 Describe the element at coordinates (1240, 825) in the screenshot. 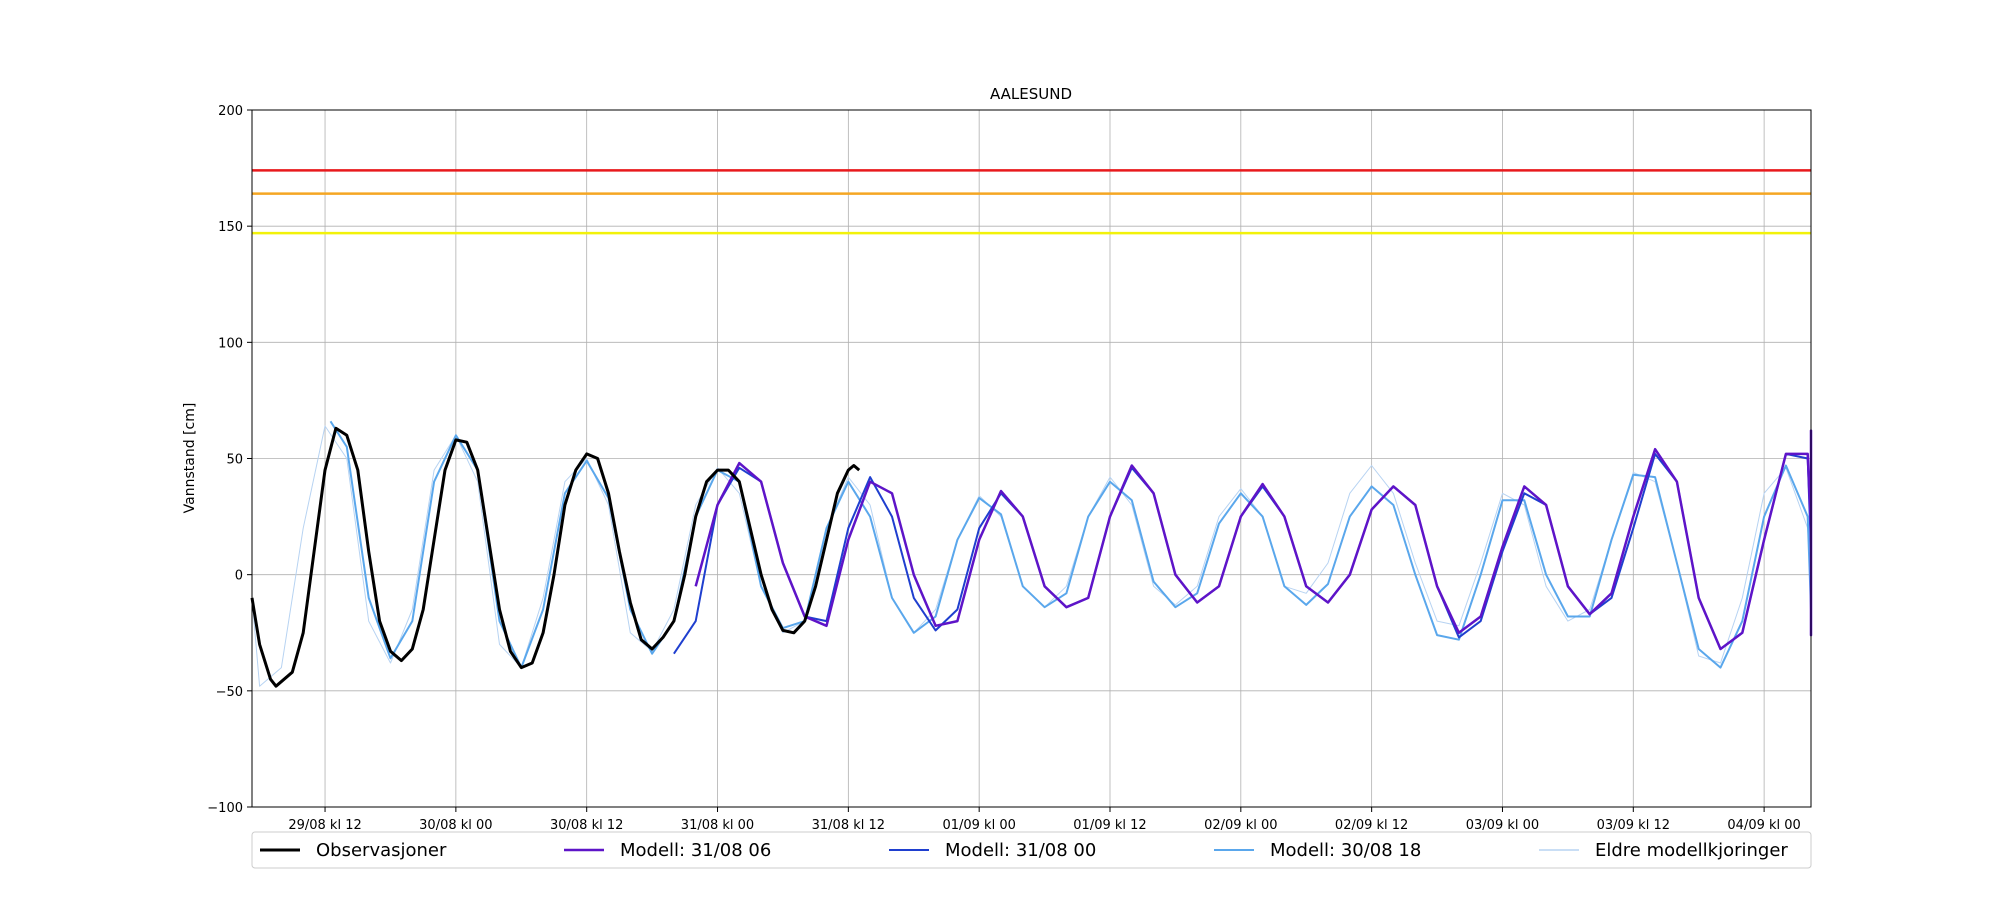

I see `x-tick-label: 02/09 kl 00` at that location.